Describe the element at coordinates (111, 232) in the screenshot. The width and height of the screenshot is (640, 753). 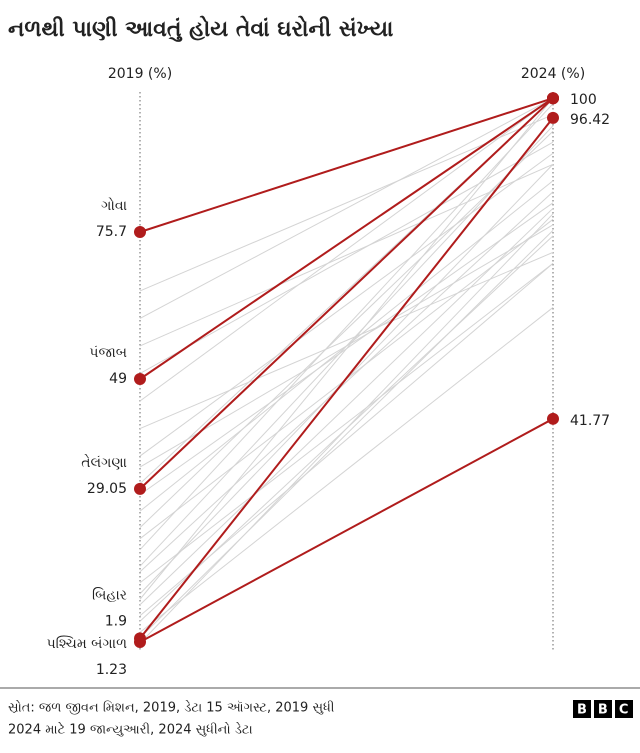
I see `value-label: 75.7` at that location.